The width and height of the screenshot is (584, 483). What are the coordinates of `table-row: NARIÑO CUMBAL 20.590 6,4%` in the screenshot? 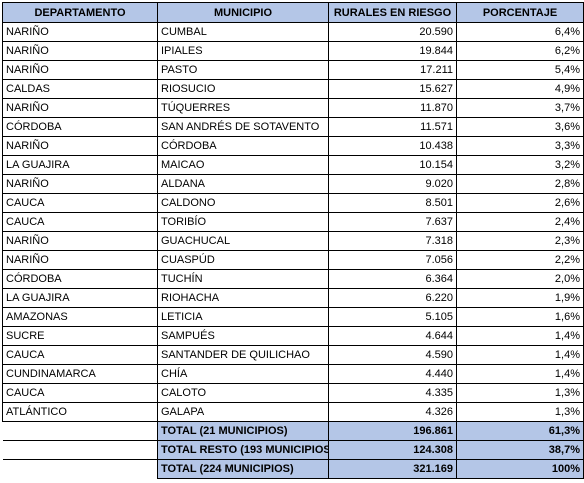 It's located at (293, 32).